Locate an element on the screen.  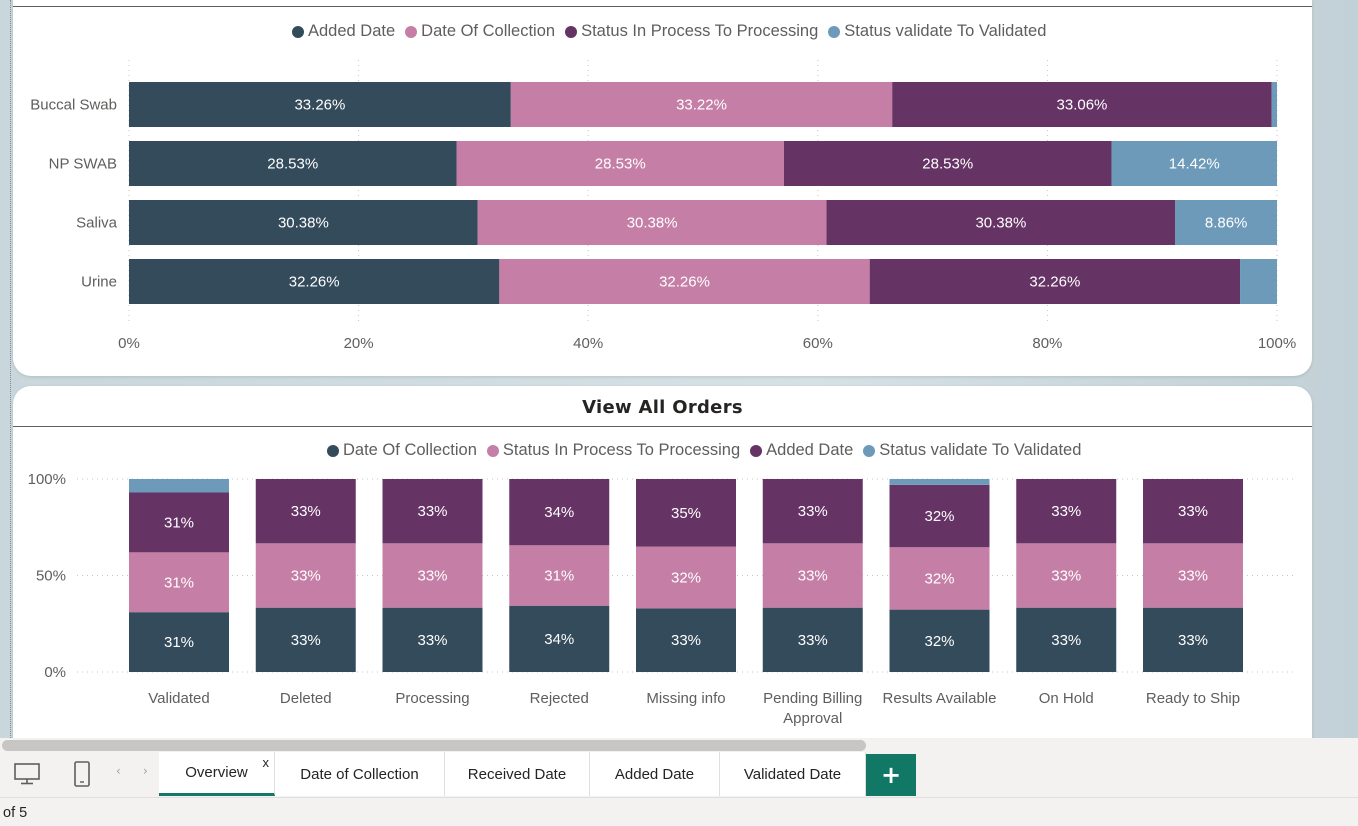
mobile-view-icon is located at coordinates (82, 774).